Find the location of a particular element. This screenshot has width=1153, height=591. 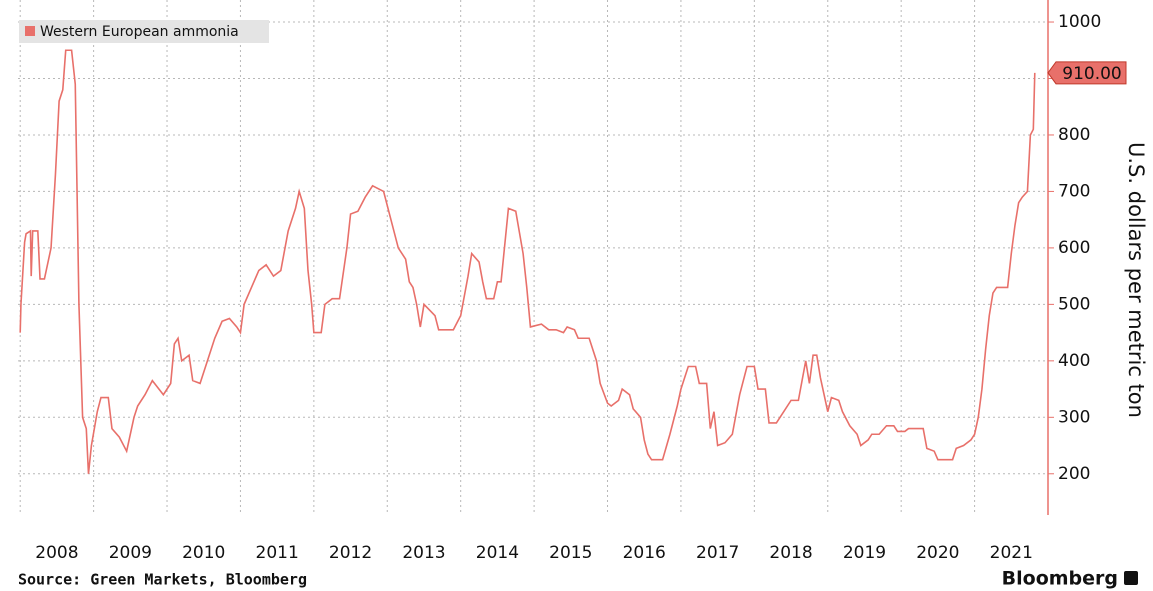

source-note: Source: Green Markets, Bloomberg is located at coordinates (162, 580).